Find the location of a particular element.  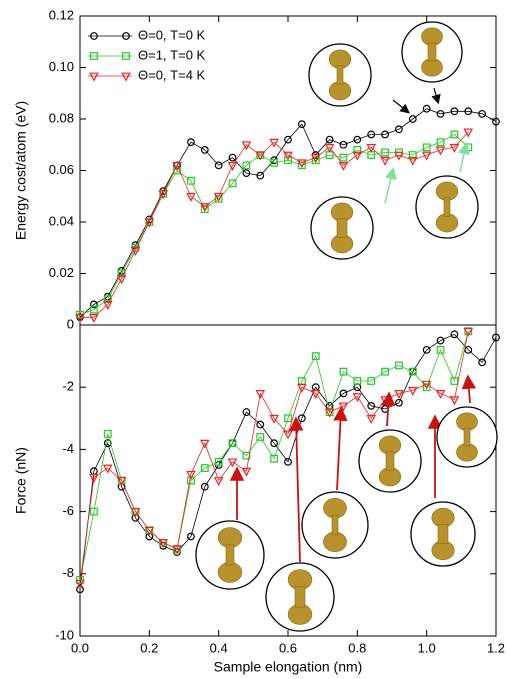

y-axis-label: Force (nN) is located at coordinates (21, 480).